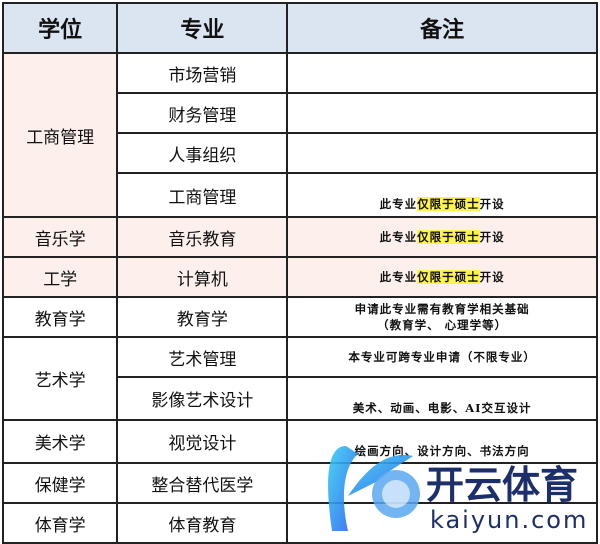  Describe the element at coordinates (202, 195) in the screenshot. I see `major-cell: 工商管理` at that location.